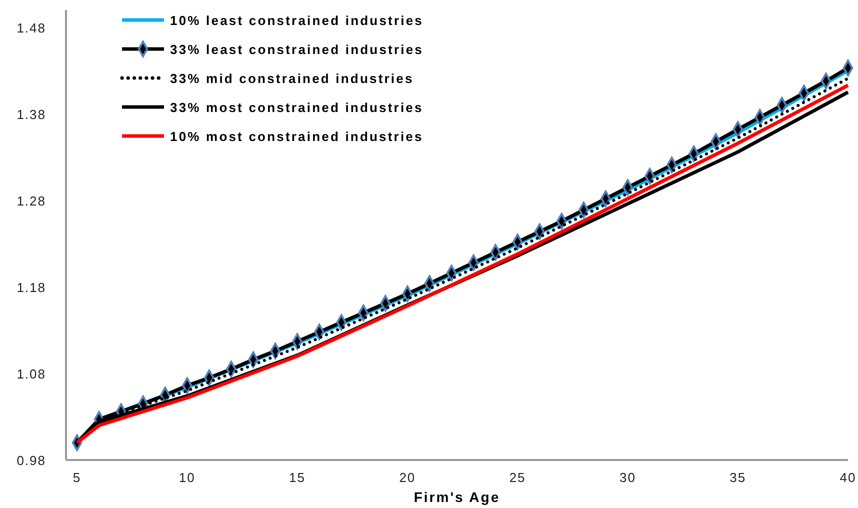 The image size is (858, 508). Describe the element at coordinates (292, 78) in the screenshot. I see `legend-label: 33% mid constrained industries` at that location.